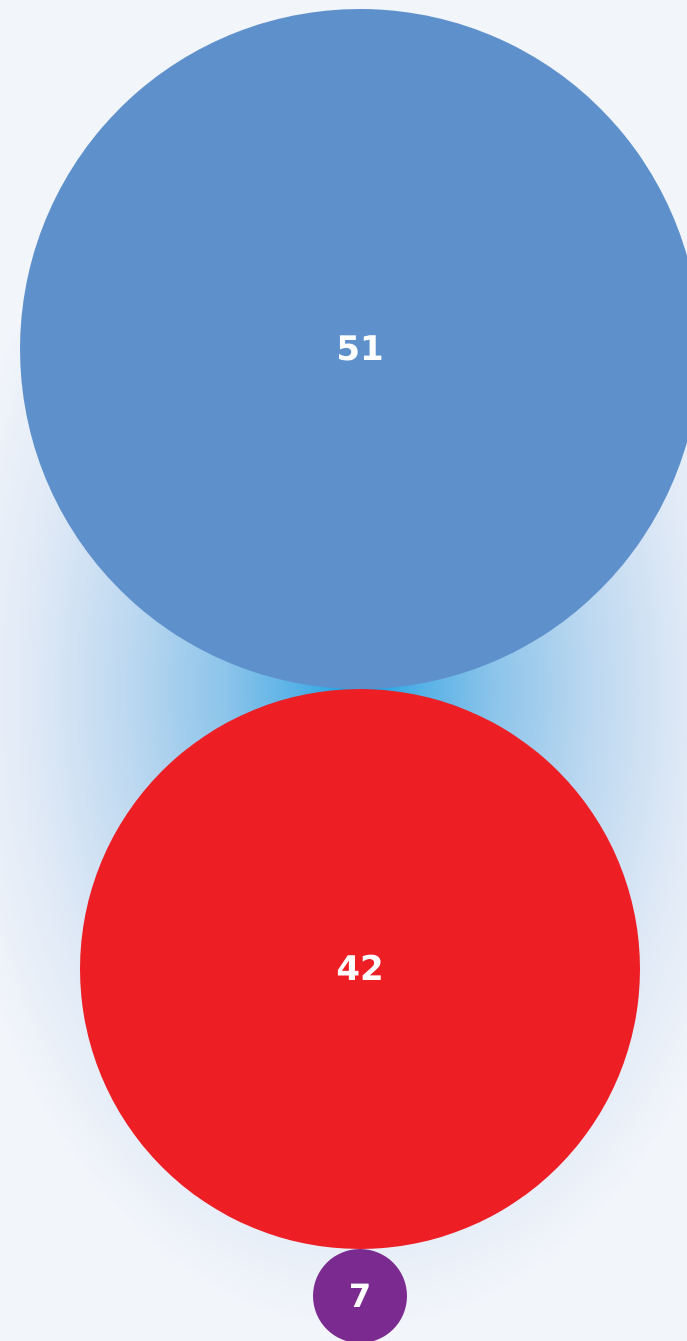 Image resolution: width=687 pixels, height=1341 pixels. I want to click on bubble-label-7: 7, so click(360, 1296).